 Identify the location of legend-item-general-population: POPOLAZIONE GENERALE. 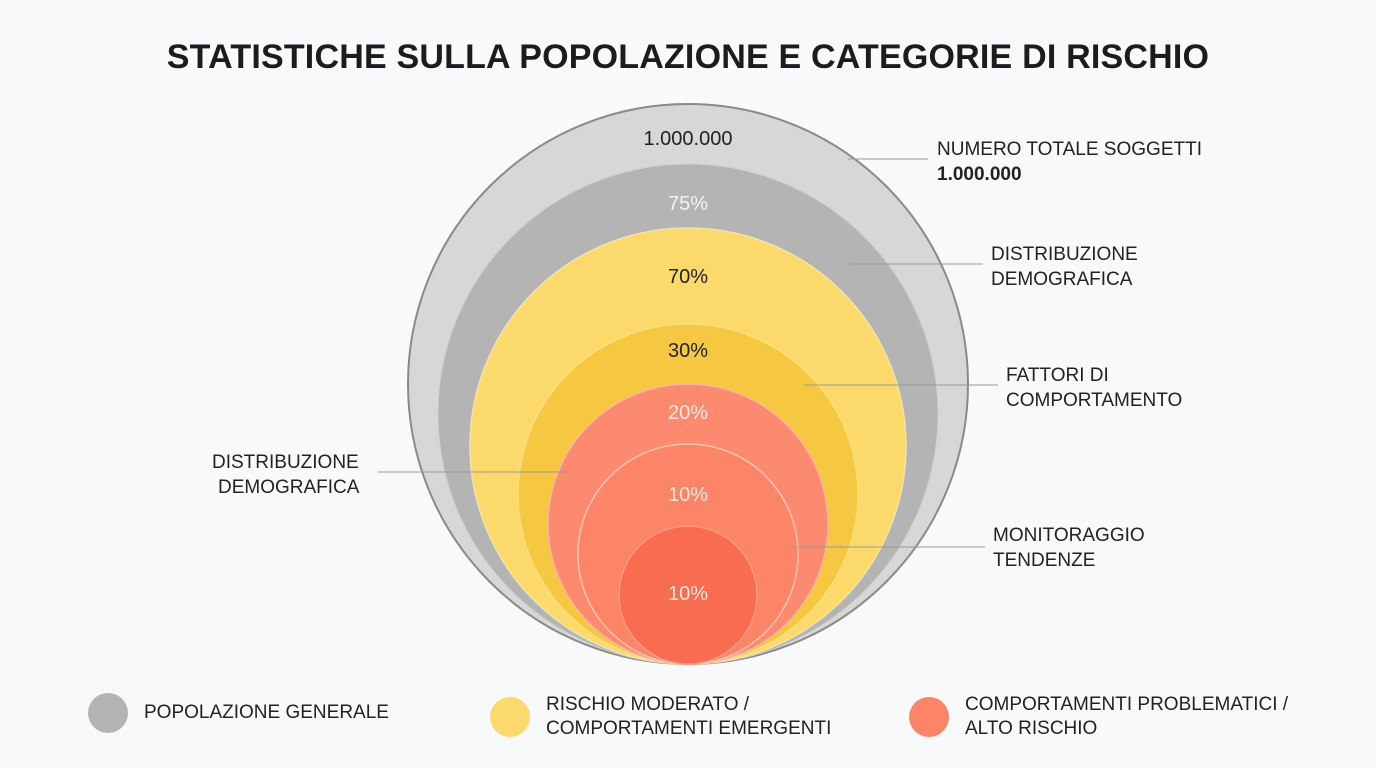
(238, 713).